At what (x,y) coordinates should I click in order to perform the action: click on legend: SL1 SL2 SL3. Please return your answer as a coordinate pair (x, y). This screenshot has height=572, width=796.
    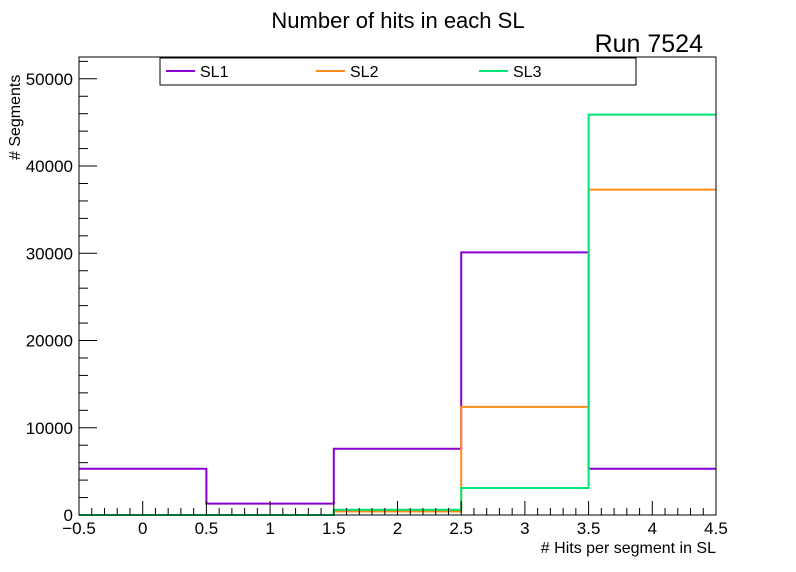
    Looking at the image, I should click on (398, 71).